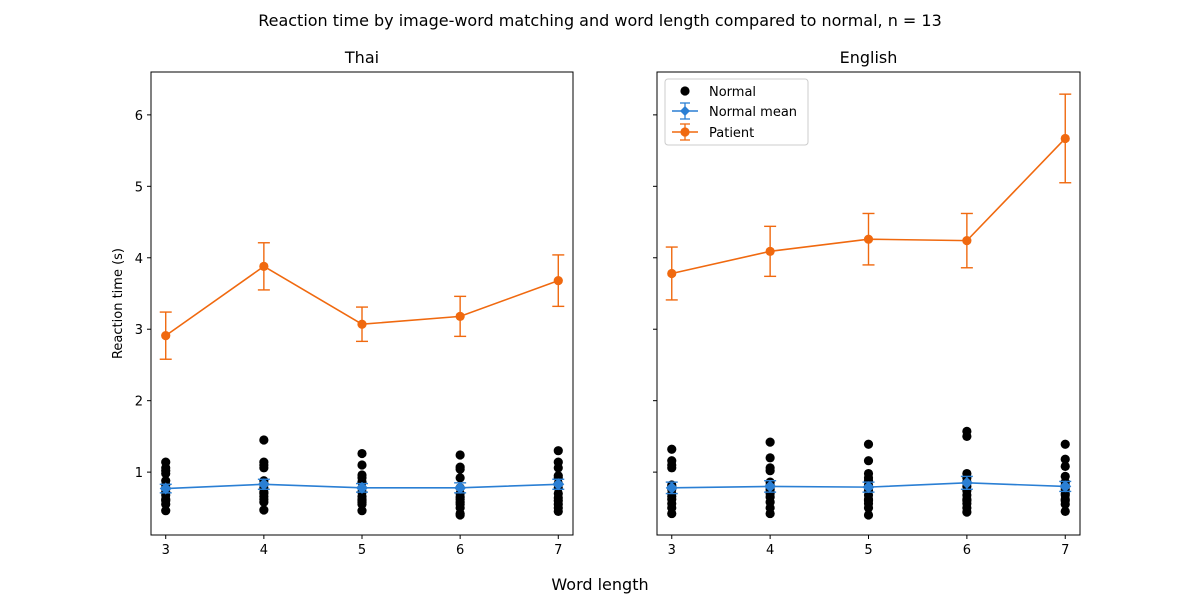  I want to click on panel-title: Thai, so click(361, 57).